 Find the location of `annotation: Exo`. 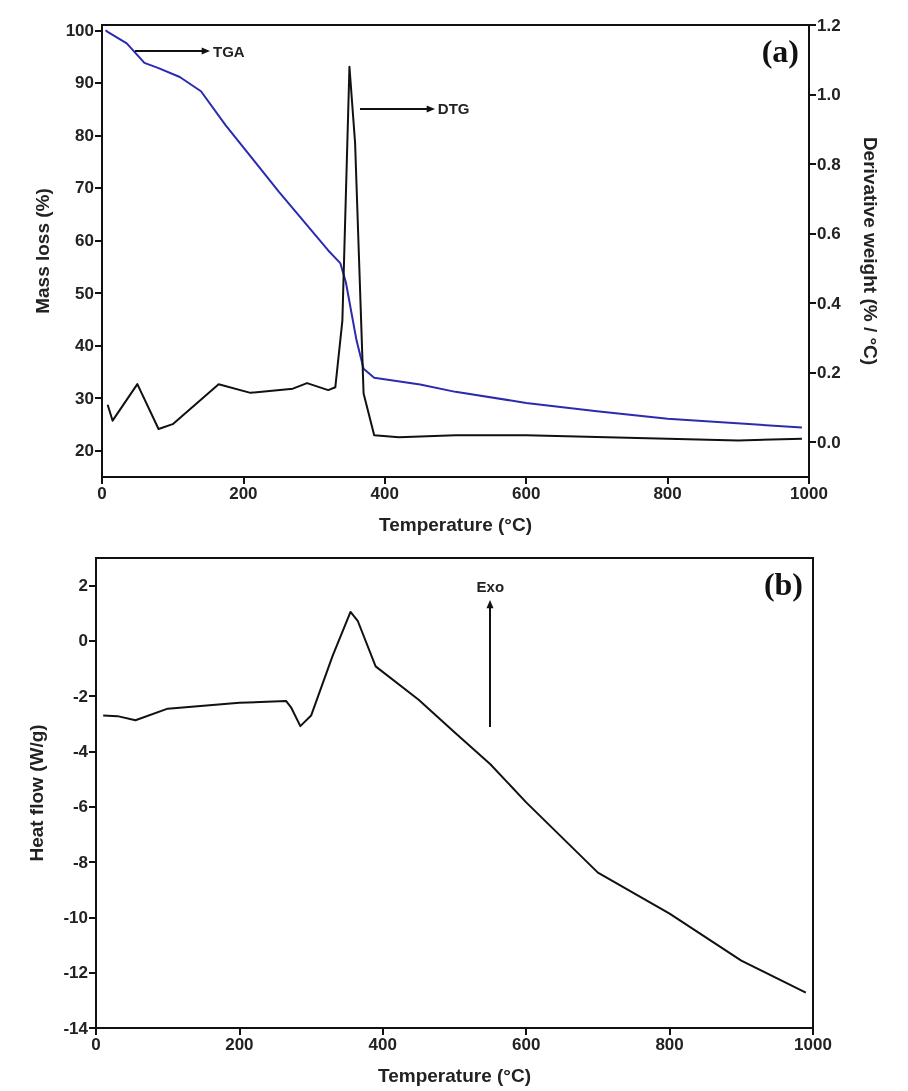

annotation: Exo is located at coordinates (490, 586).